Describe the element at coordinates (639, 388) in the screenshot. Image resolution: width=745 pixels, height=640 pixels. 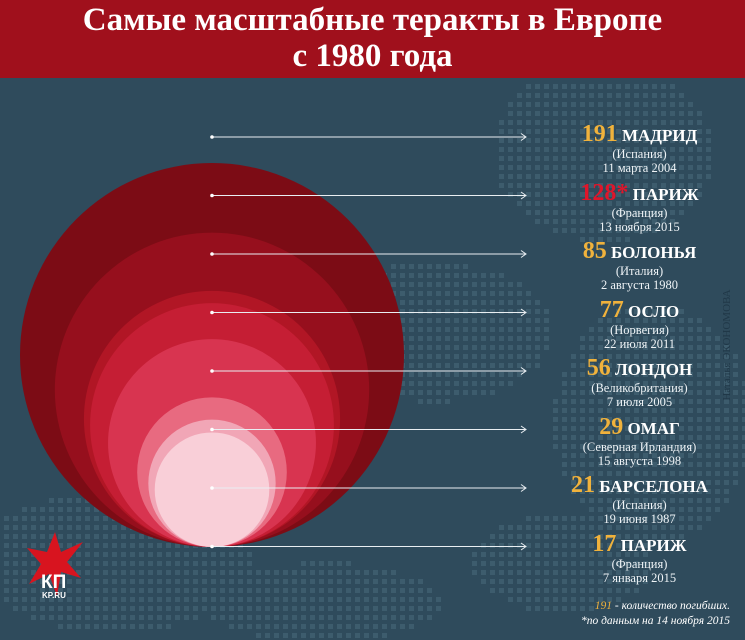
I see `country-name: (Великобритания)` at that location.